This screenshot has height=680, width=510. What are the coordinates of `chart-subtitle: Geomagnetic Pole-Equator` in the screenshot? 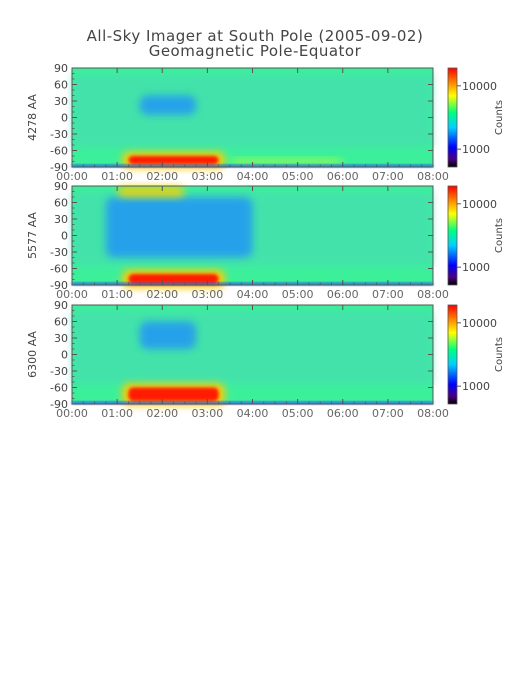 It's located at (255, 51).